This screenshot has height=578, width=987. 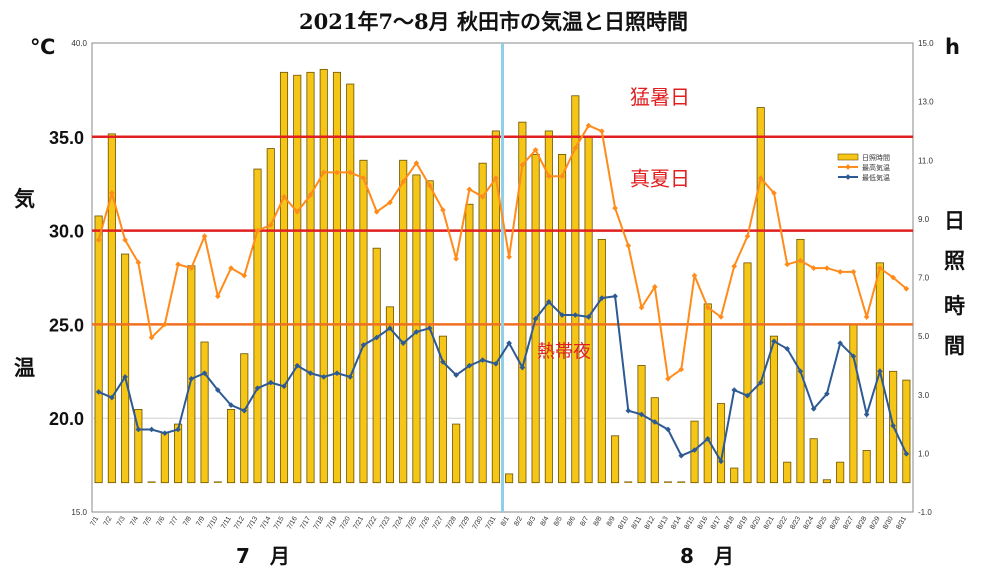 What do you see at coordinates (862, 522) in the screenshot?
I see `x-tick-label: 8/28` at bounding box center [862, 522].